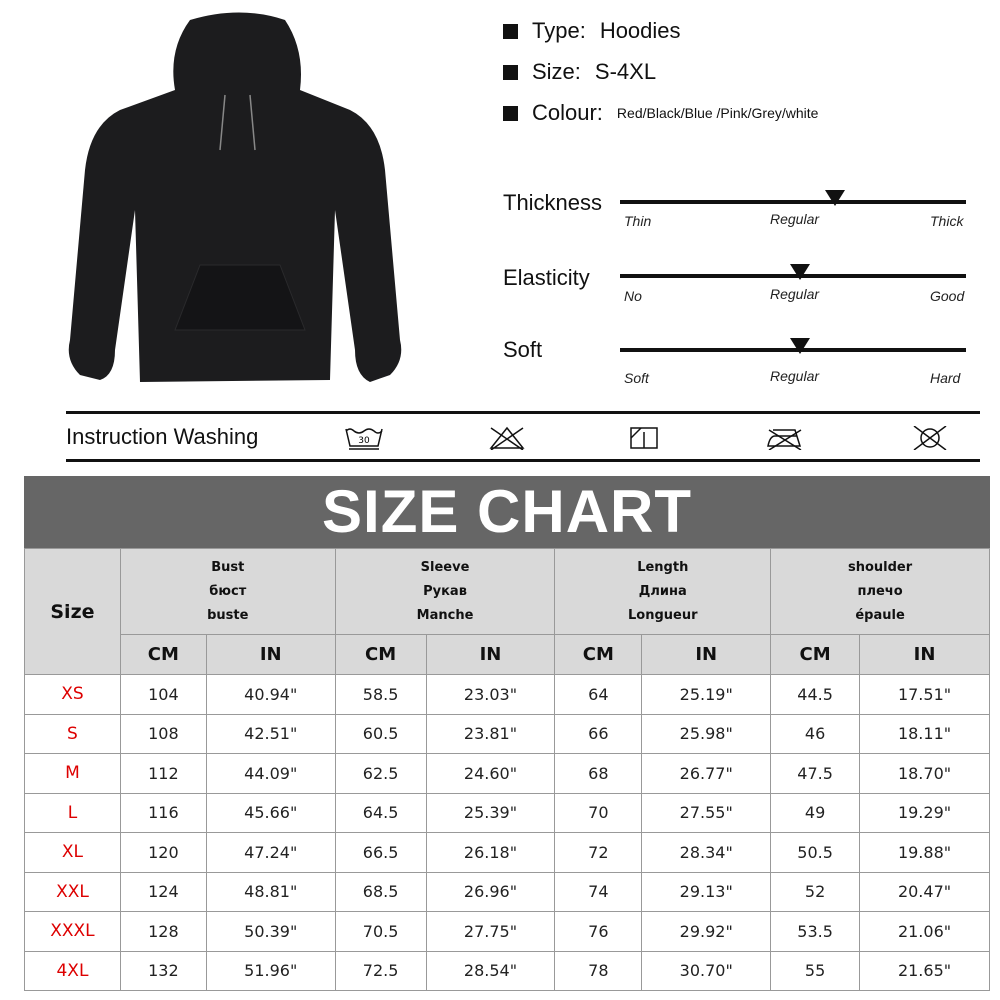  Describe the element at coordinates (507, 512) in the screenshot. I see `size-chart-title: SIZE CHART` at that location.